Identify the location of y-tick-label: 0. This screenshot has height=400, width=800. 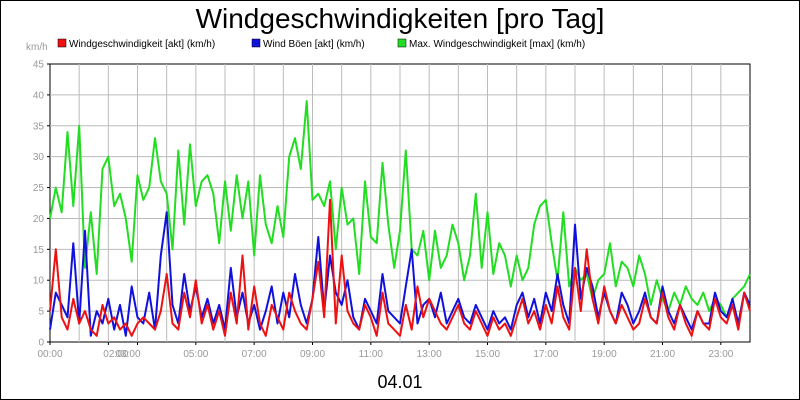
(41, 343).